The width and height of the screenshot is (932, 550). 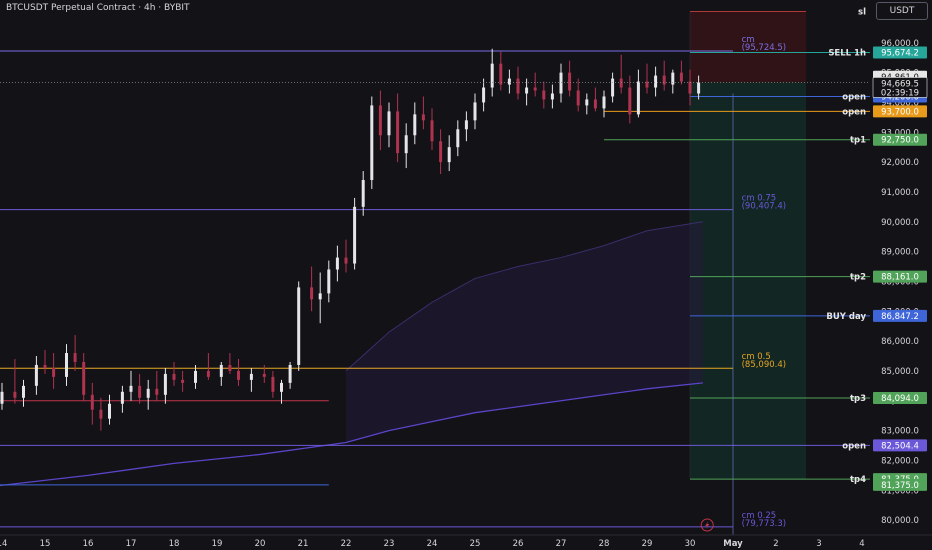 What do you see at coordinates (303, 544) in the screenshot?
I see `x-tick-7: 21` at bounding box center [303, 544].